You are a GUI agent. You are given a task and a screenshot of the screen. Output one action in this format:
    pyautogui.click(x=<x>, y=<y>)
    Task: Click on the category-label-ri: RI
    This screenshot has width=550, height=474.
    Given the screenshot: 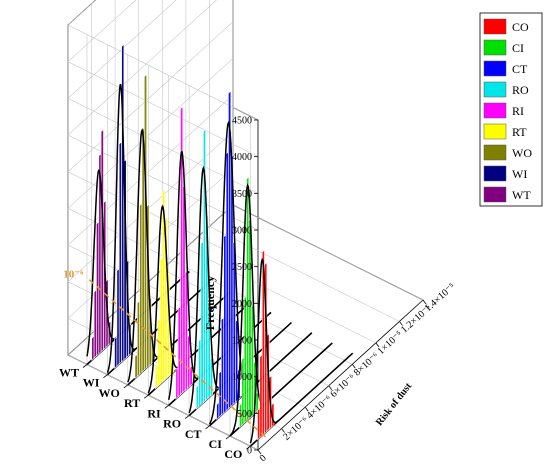 What is the action you would take?
    pyautogui.click(x=154, y=413)
    